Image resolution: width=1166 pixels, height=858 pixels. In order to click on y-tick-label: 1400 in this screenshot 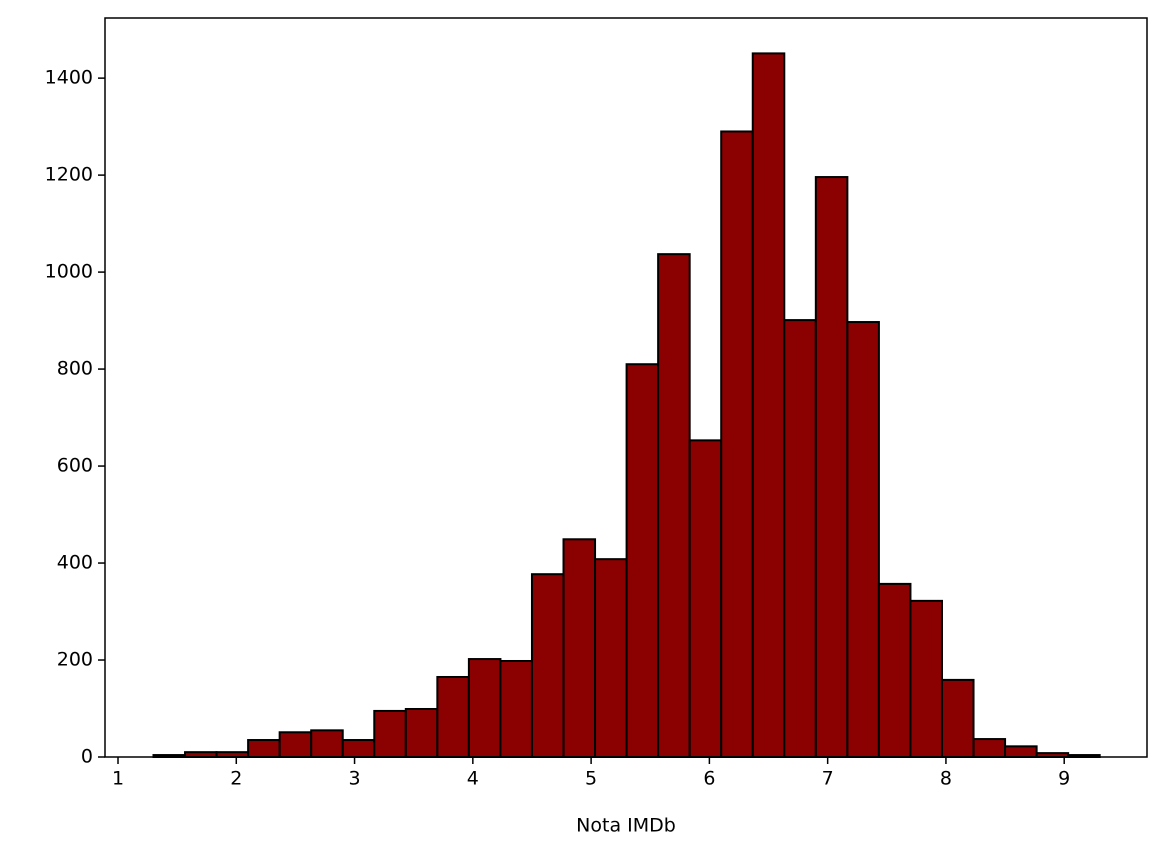, I will do `click(69, 78)`.